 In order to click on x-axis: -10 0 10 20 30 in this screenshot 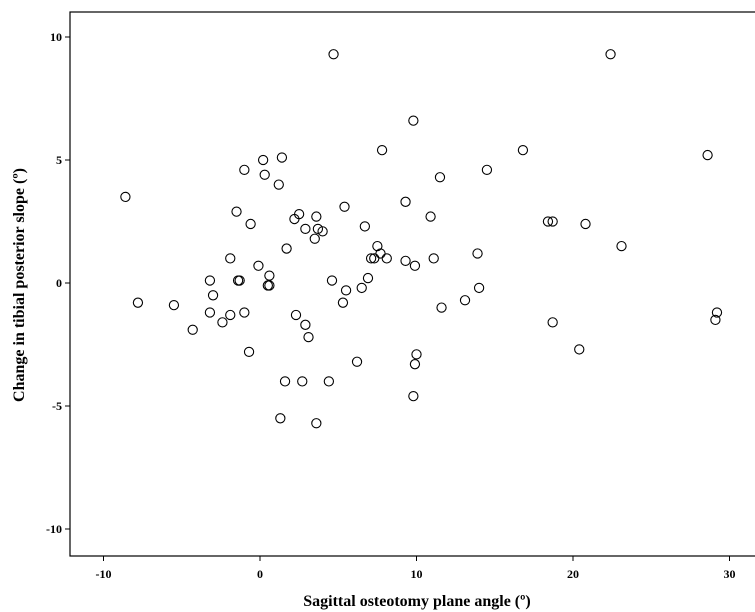, I will do `click(416, 568)`.